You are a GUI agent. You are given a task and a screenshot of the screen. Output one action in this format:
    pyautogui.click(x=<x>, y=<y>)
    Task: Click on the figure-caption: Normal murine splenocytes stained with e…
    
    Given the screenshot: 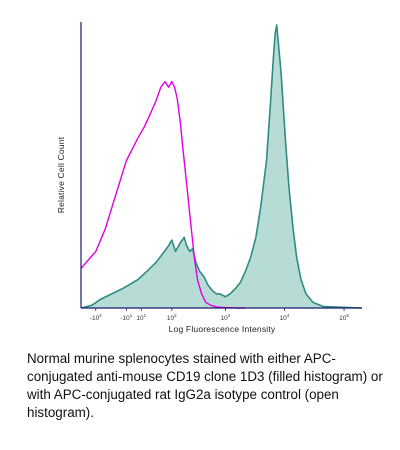 What is the action you would take?
    pyautogui.click(x=205, y=385)
    